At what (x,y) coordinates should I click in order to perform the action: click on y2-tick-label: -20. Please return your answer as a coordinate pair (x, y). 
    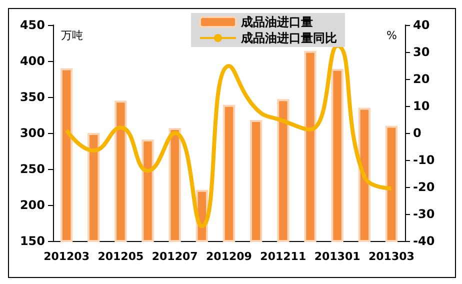
    Looking at the image, I should click on (424, 187).